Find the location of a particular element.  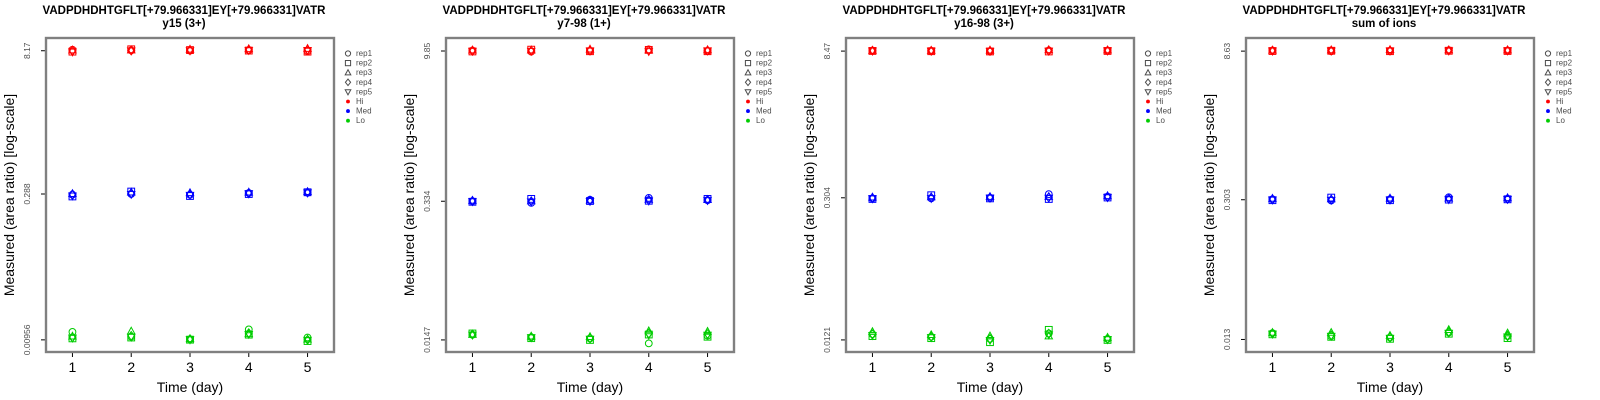

y-tick-label: 0.0147 is located at coordinates (427, 340).